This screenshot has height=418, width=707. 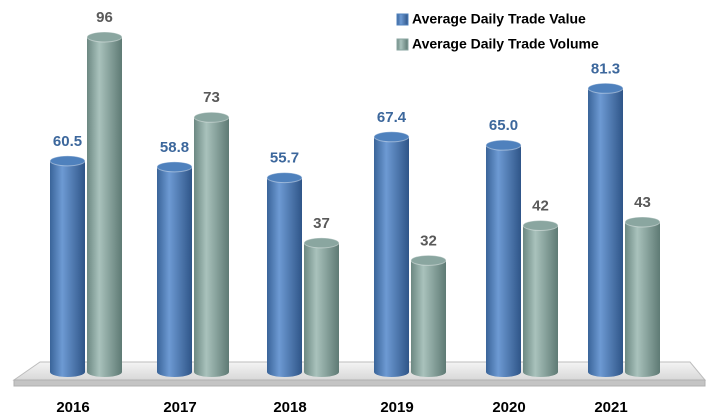 I want to click on floor-edge, so click(x=359, y=383).